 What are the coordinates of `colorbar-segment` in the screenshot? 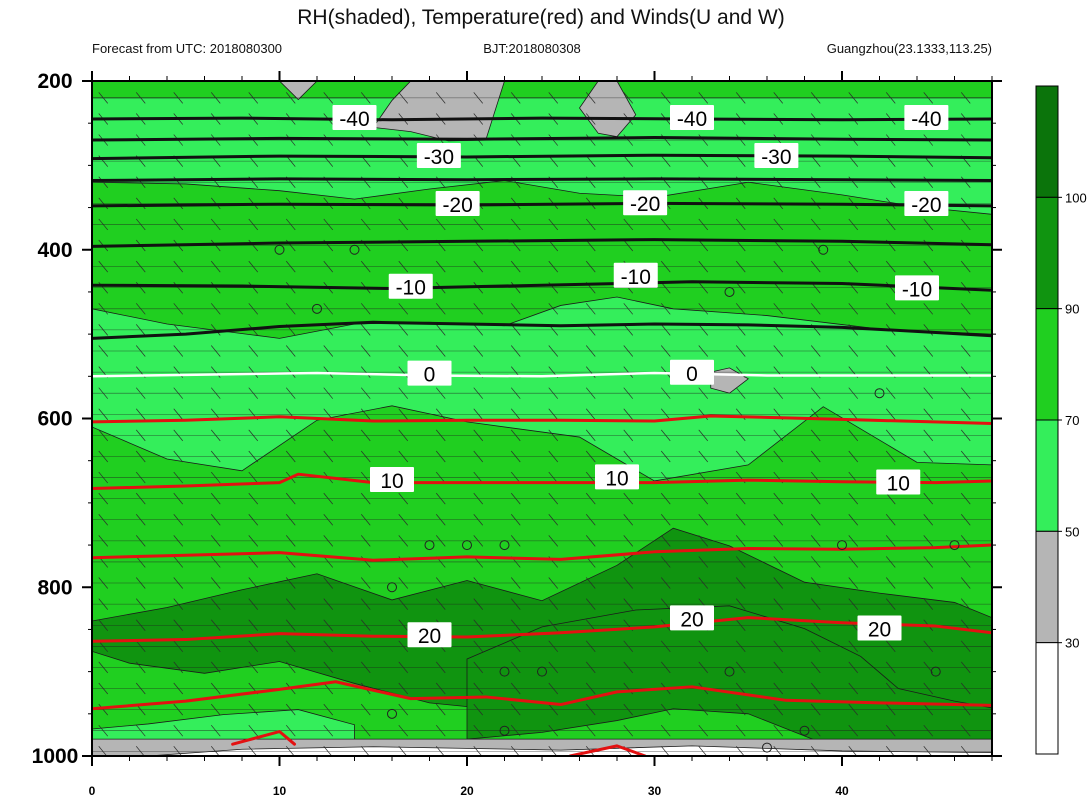 It's located at (1047, 364).